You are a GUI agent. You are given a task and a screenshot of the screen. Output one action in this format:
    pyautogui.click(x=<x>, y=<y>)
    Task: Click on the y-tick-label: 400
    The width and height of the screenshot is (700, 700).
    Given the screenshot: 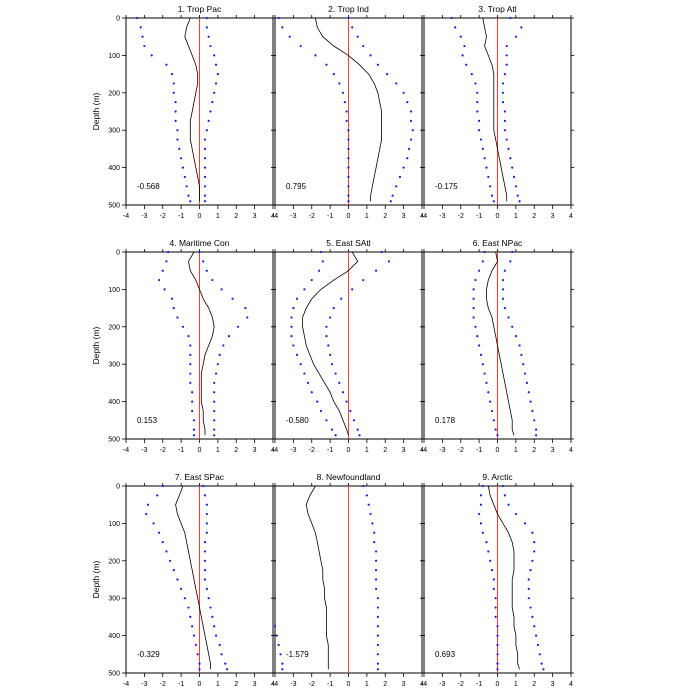 What is the action you would take?
    pyautogui.click(x=114, y=168)
    